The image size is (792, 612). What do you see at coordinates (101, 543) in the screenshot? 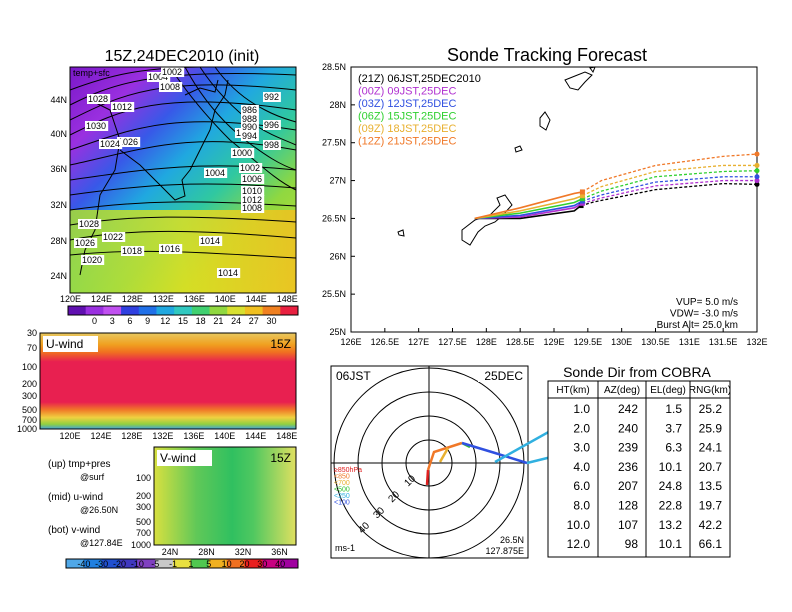
I see `note-line-2: @127.84E` at bounding box center [101, 543].